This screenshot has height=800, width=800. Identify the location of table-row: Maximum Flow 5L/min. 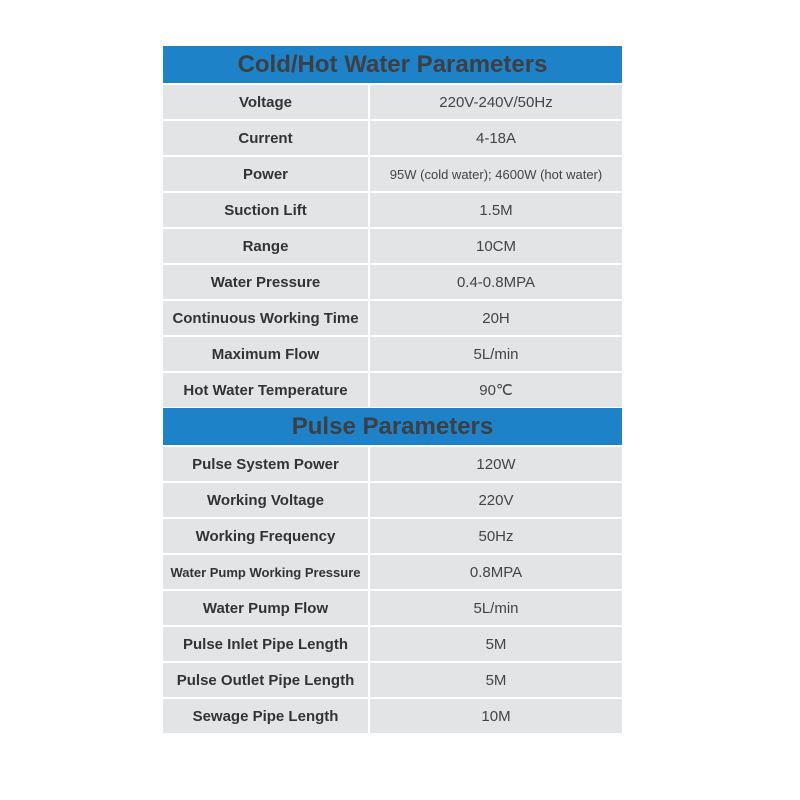
(392, 354).